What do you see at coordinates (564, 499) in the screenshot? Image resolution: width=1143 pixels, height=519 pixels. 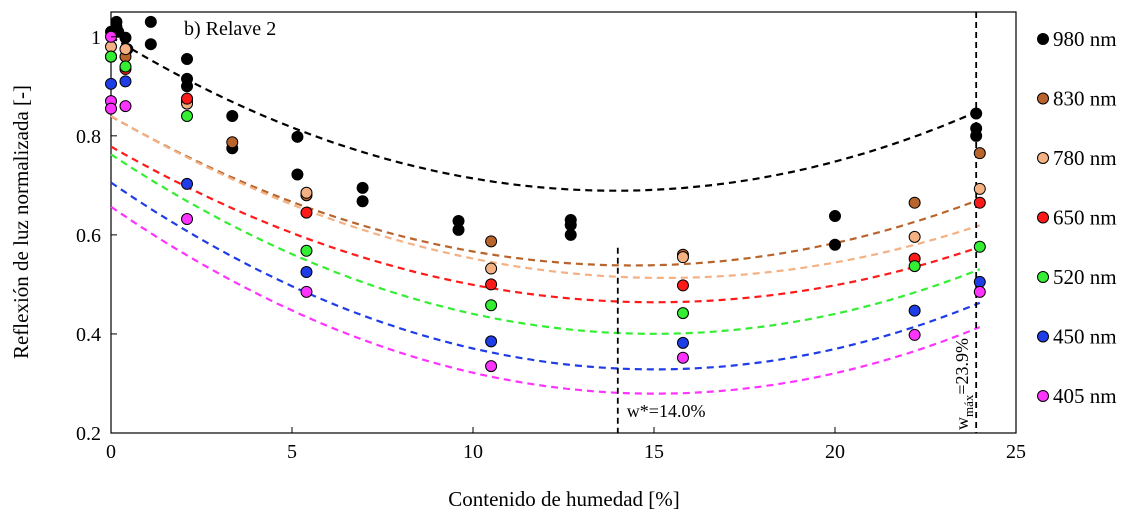 I see `x-axis-title: Contenido de humedad [%]` at bounding box center [564, 499].